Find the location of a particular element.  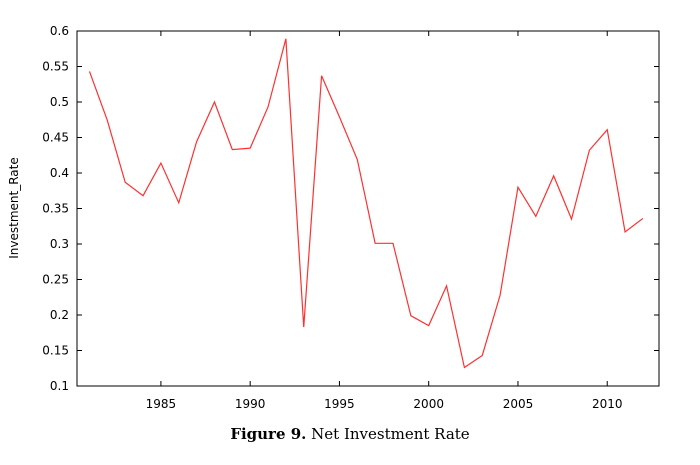

y-tick-label: 0.25 is located at coordinates (55, 280).